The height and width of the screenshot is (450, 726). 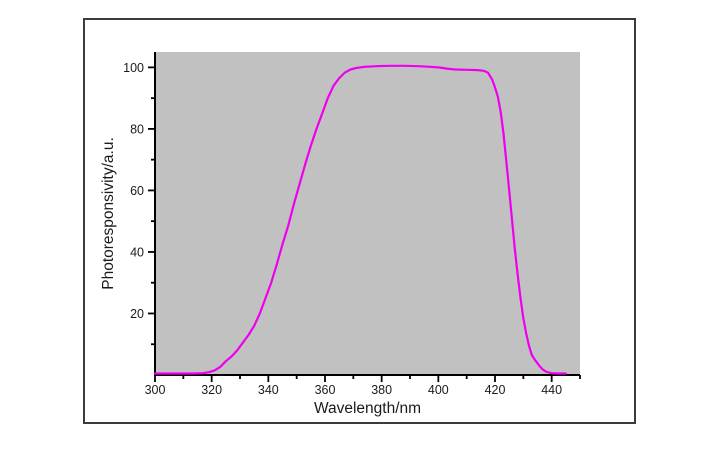 I want to click on x-tick-label: 360, so click(x=325, y=390).